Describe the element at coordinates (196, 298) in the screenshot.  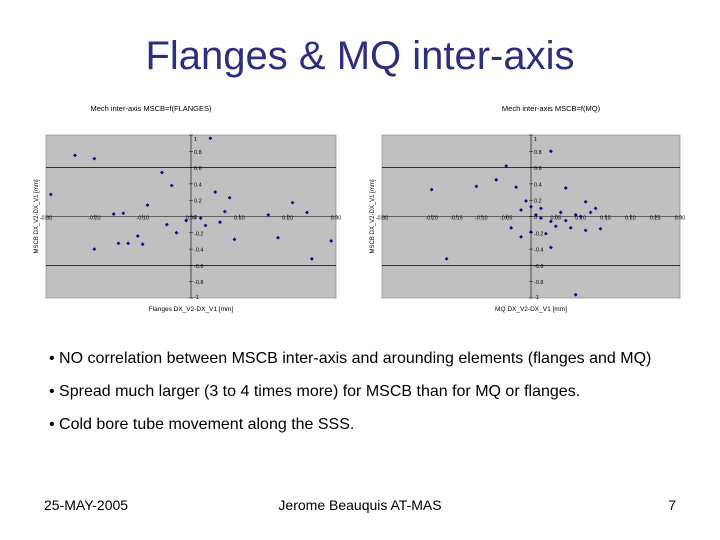
I see `y-tick-label: -1` at that location.